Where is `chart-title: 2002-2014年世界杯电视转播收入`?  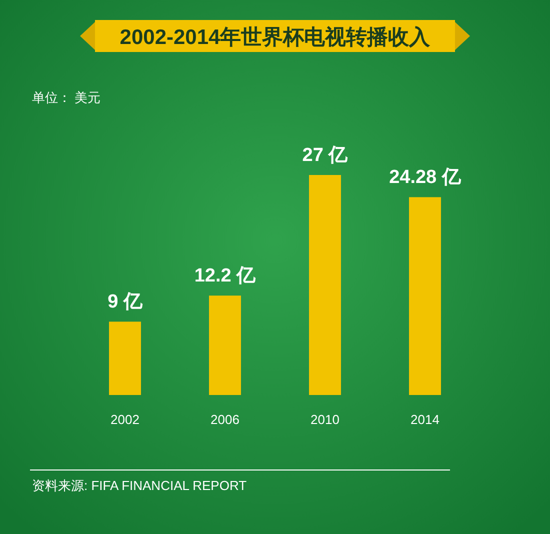 chart-title: 2002-2014年世界杯电视转播收入 is located at coordinates (276, 37).